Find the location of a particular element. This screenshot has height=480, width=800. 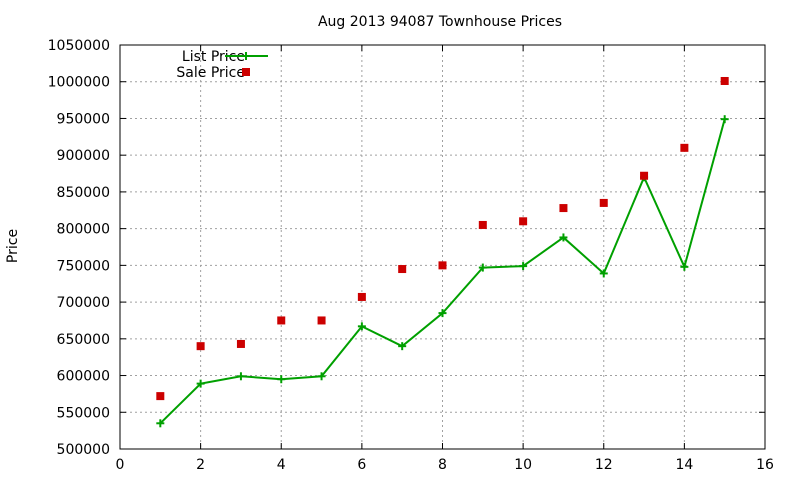

legend-label: Sale Price is located at coordinates (210, 73).